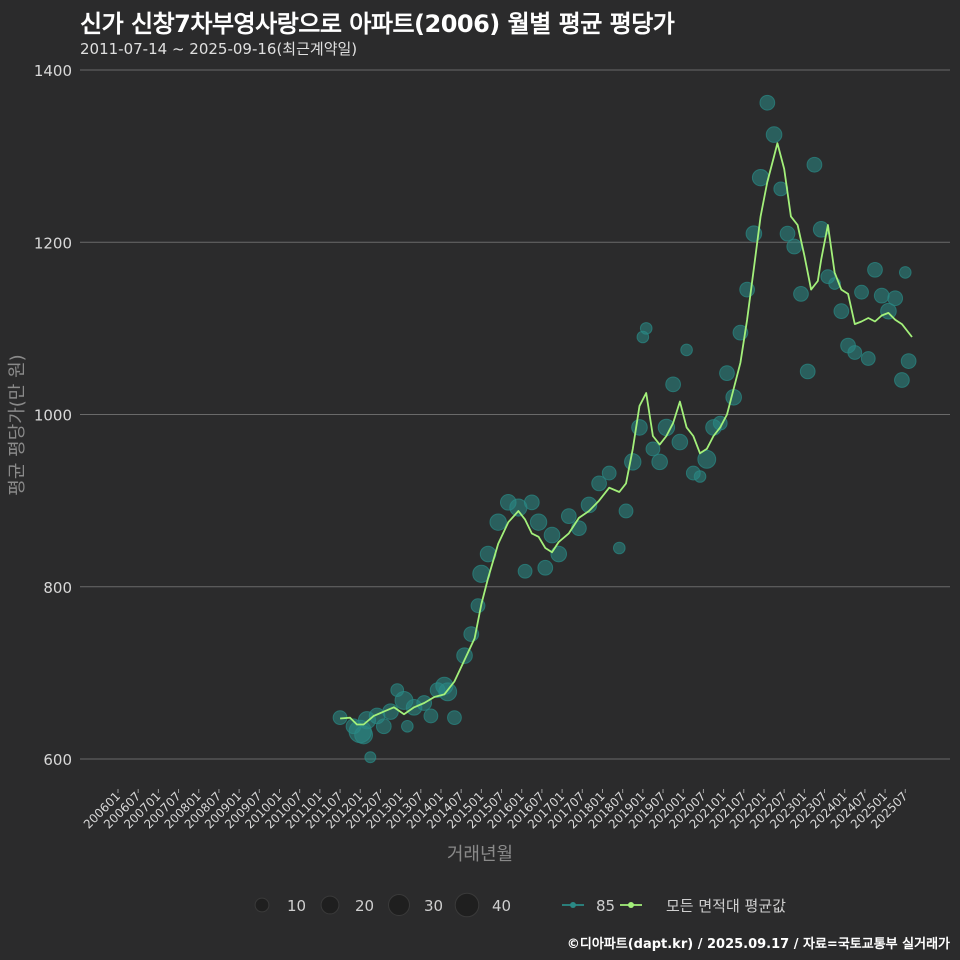  What do you see at coordinates (296, 906) in the screenshot?
I see `legend-size-label: 10` at bounding box center [296, 906].